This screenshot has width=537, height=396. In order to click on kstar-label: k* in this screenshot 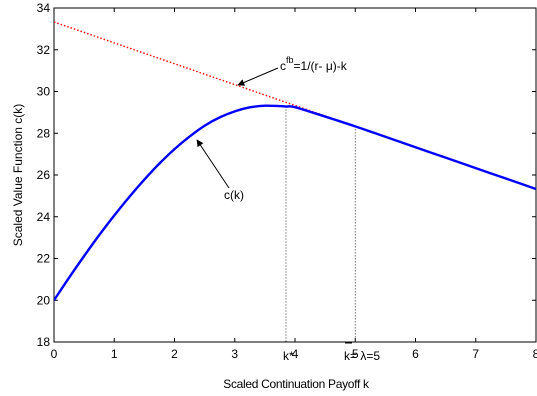, I will do `click(288, 356)`.